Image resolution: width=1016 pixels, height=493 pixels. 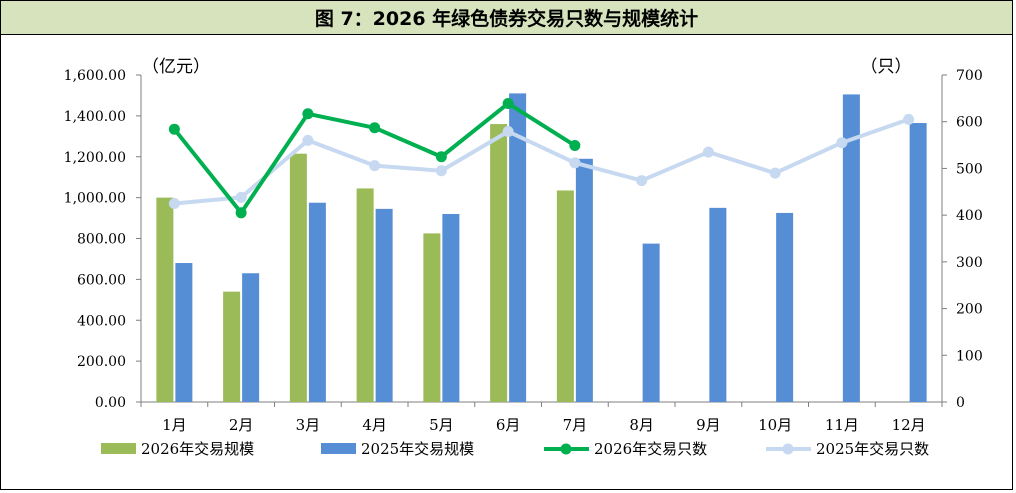 I want to click on line-2025, so click(x=542, y=161).